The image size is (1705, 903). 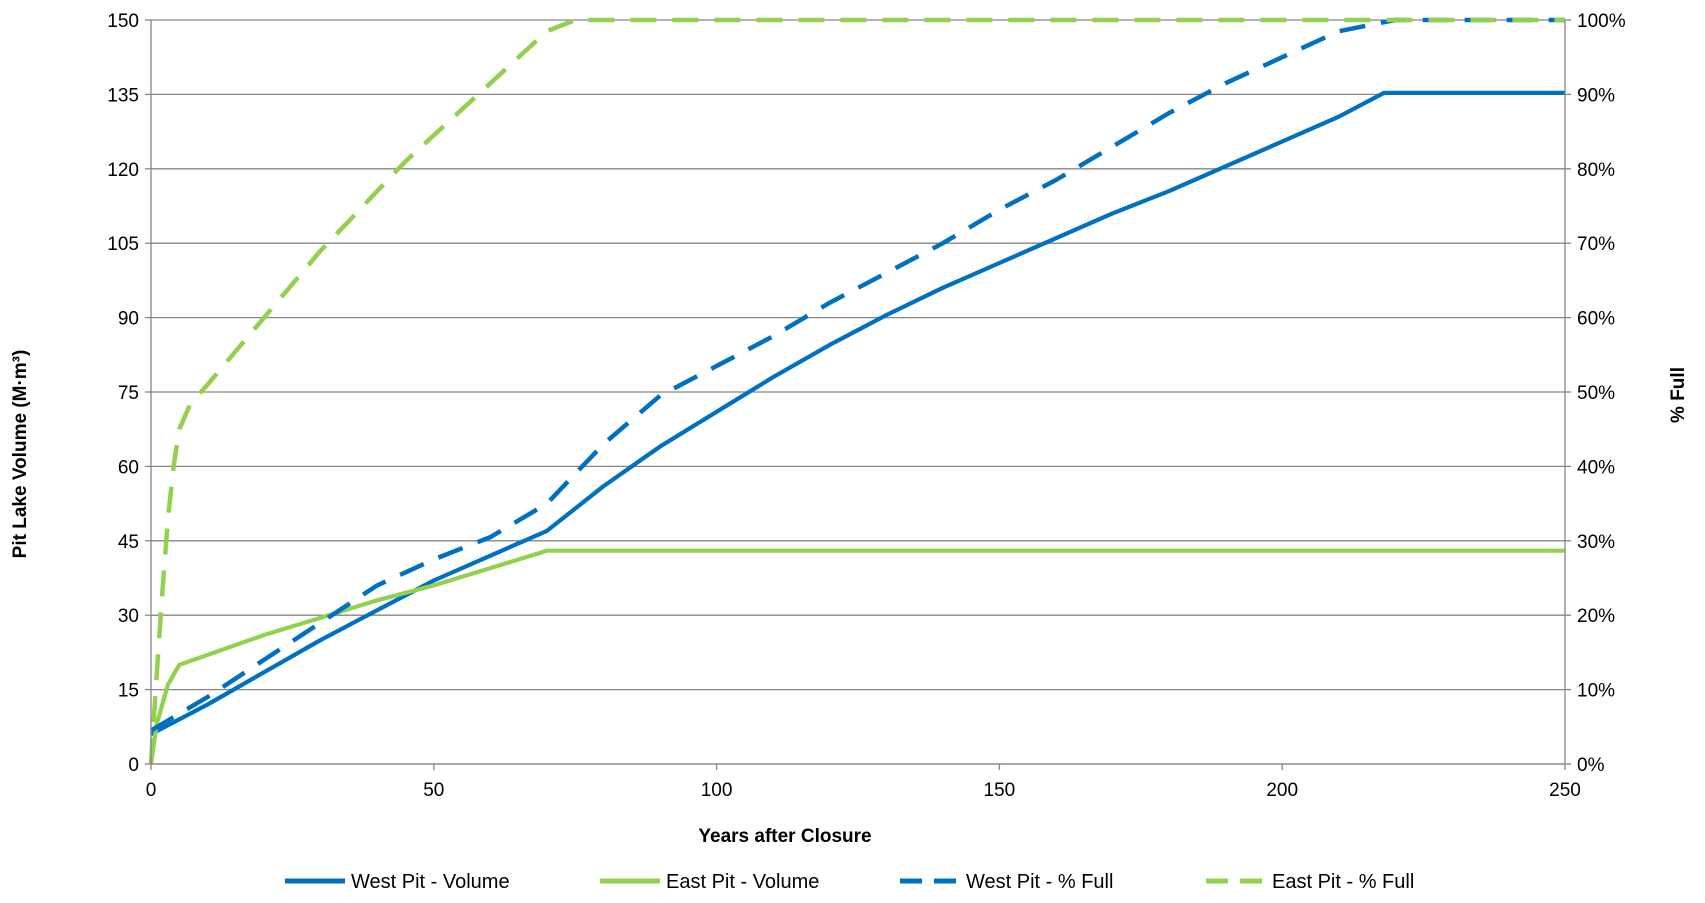 I want to click on y-tick-label: 15, so click(x=128, y=691).